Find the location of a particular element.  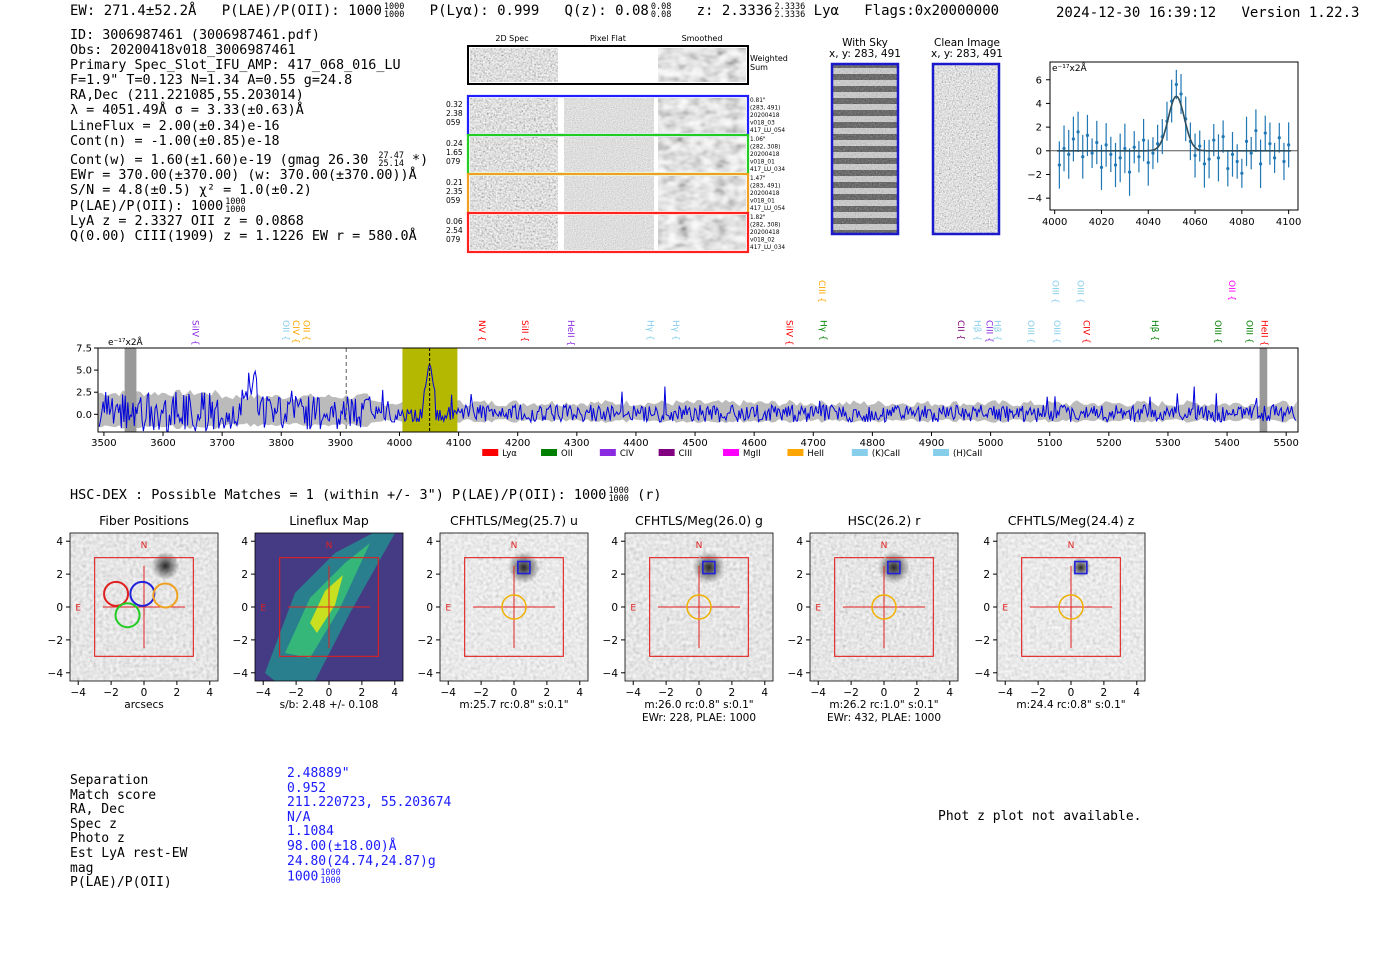

zoom-ytick: 0 is located at coordinates (1039, 151).